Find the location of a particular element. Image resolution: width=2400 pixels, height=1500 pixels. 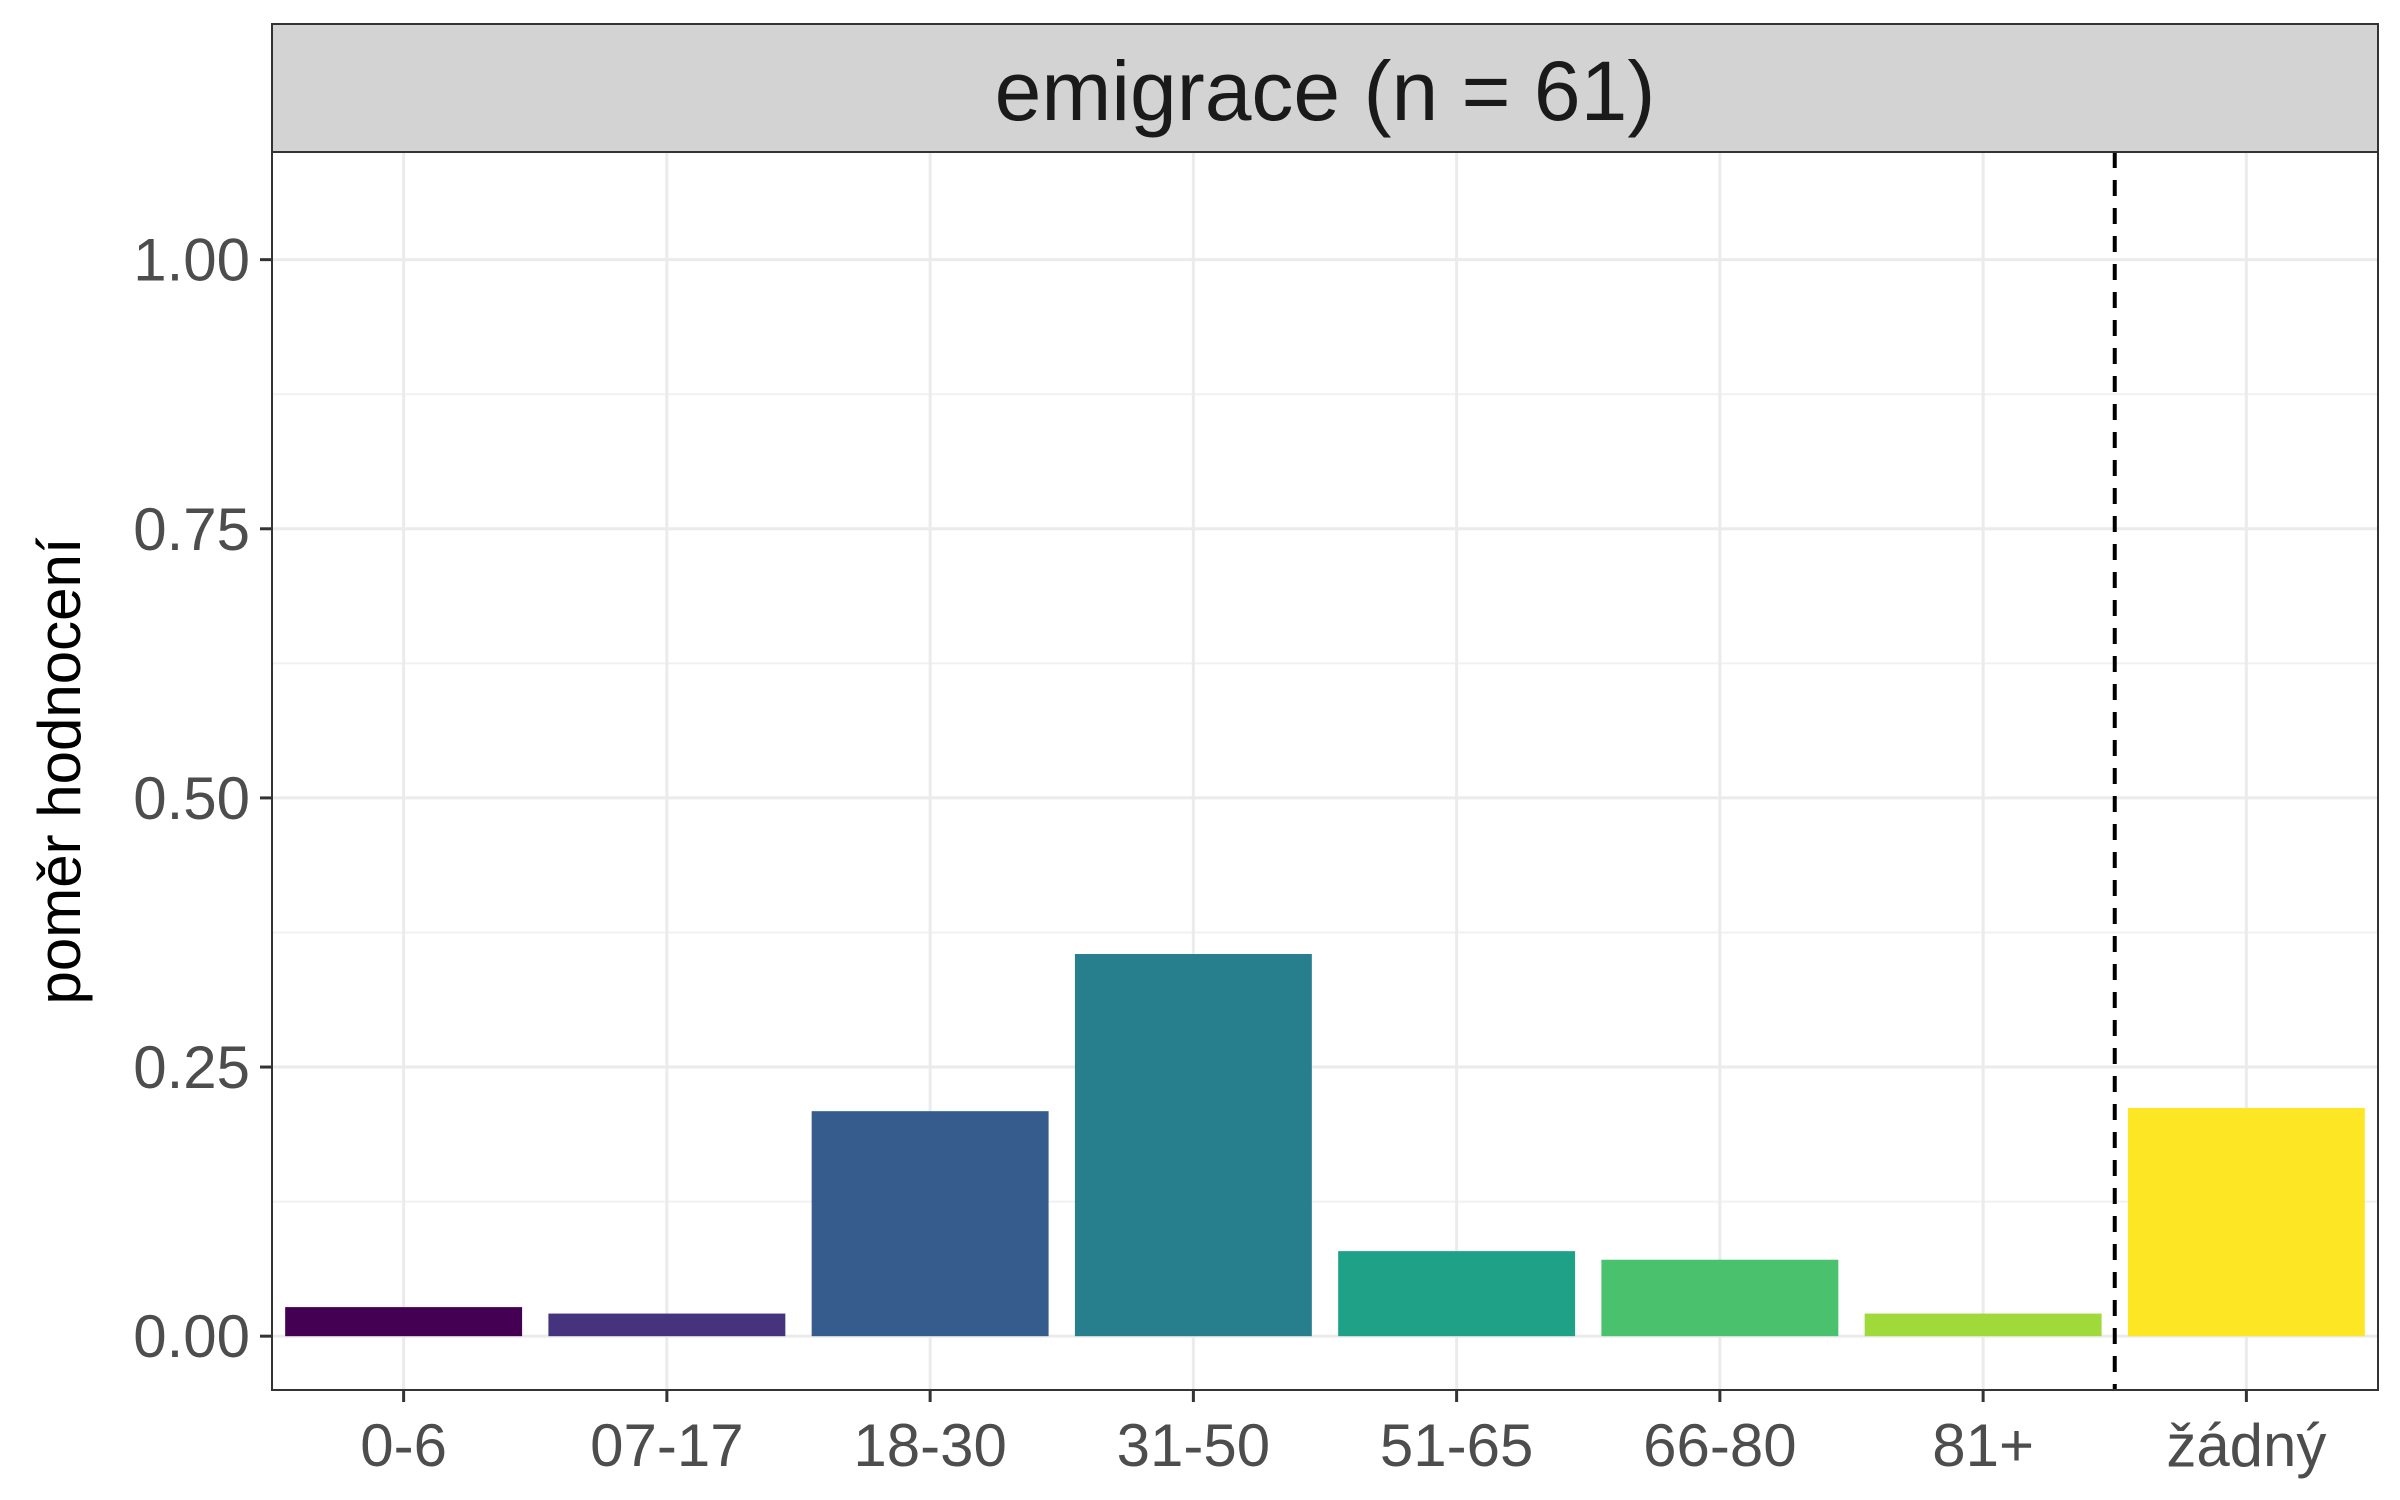

bar-81+ is located at coordinates (1983, 1325).